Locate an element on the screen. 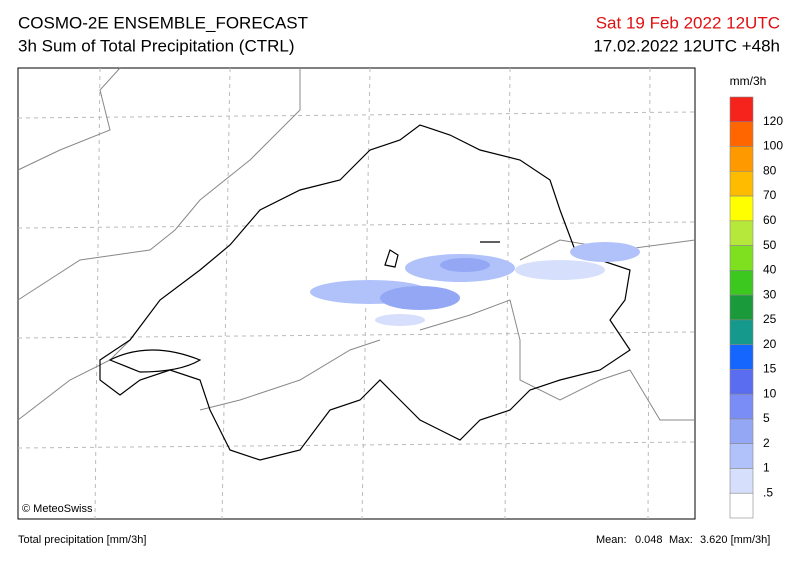 This screenshot has width=800, height=566. legend-label: 60 is located at coordinates (770, 220).